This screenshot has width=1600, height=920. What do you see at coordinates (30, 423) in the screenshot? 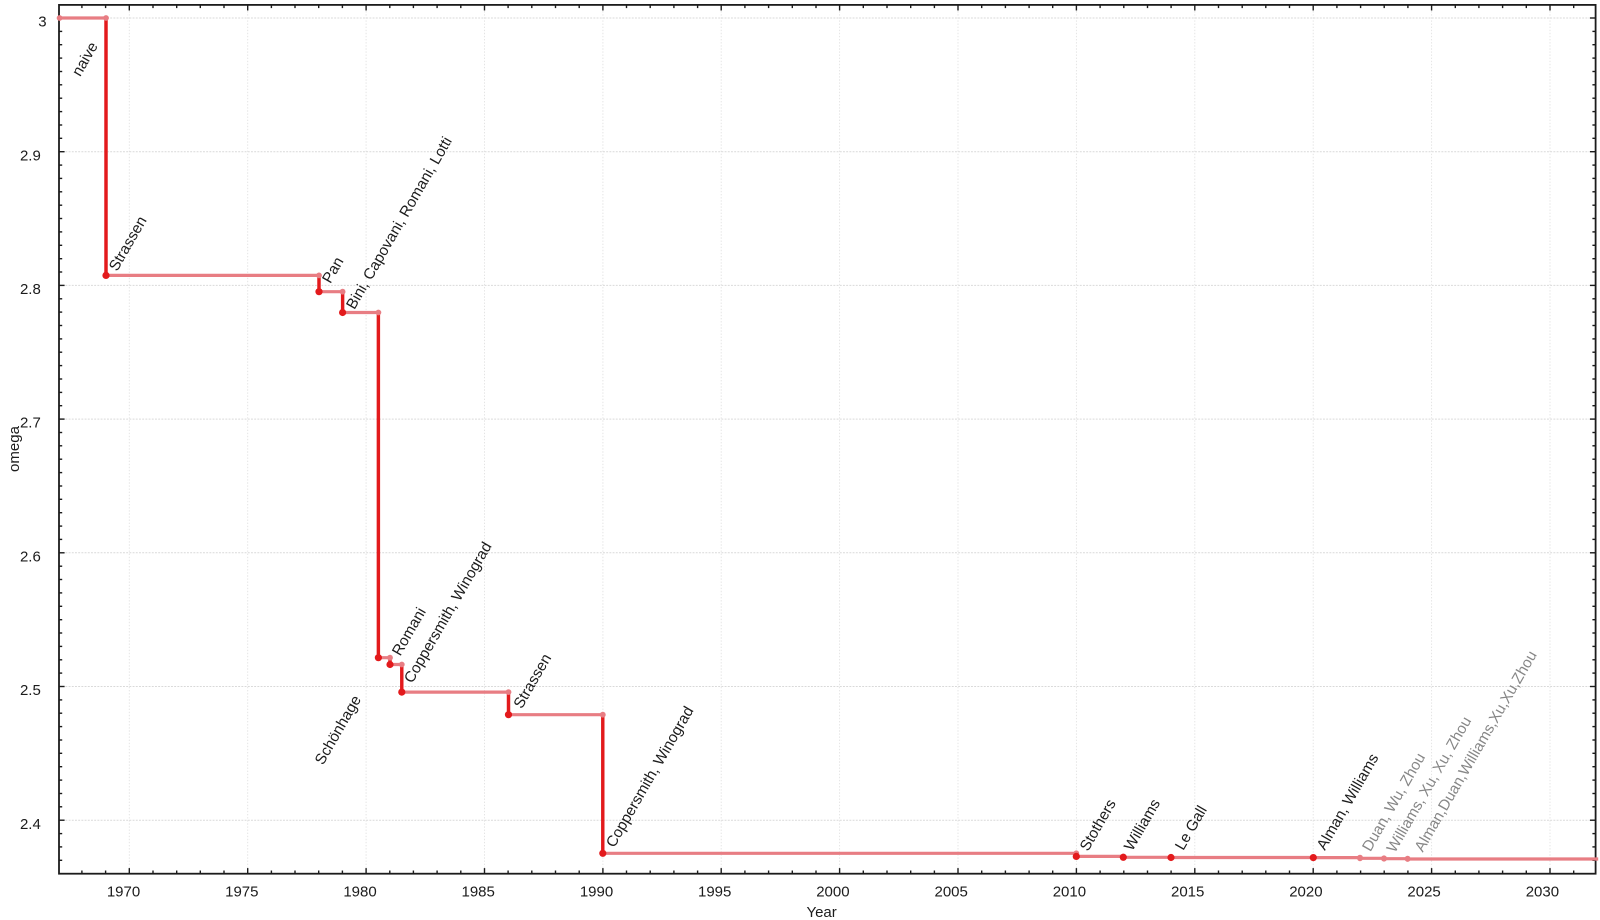
I see `svg-text: 2.7` at bounding box center [30, 423].